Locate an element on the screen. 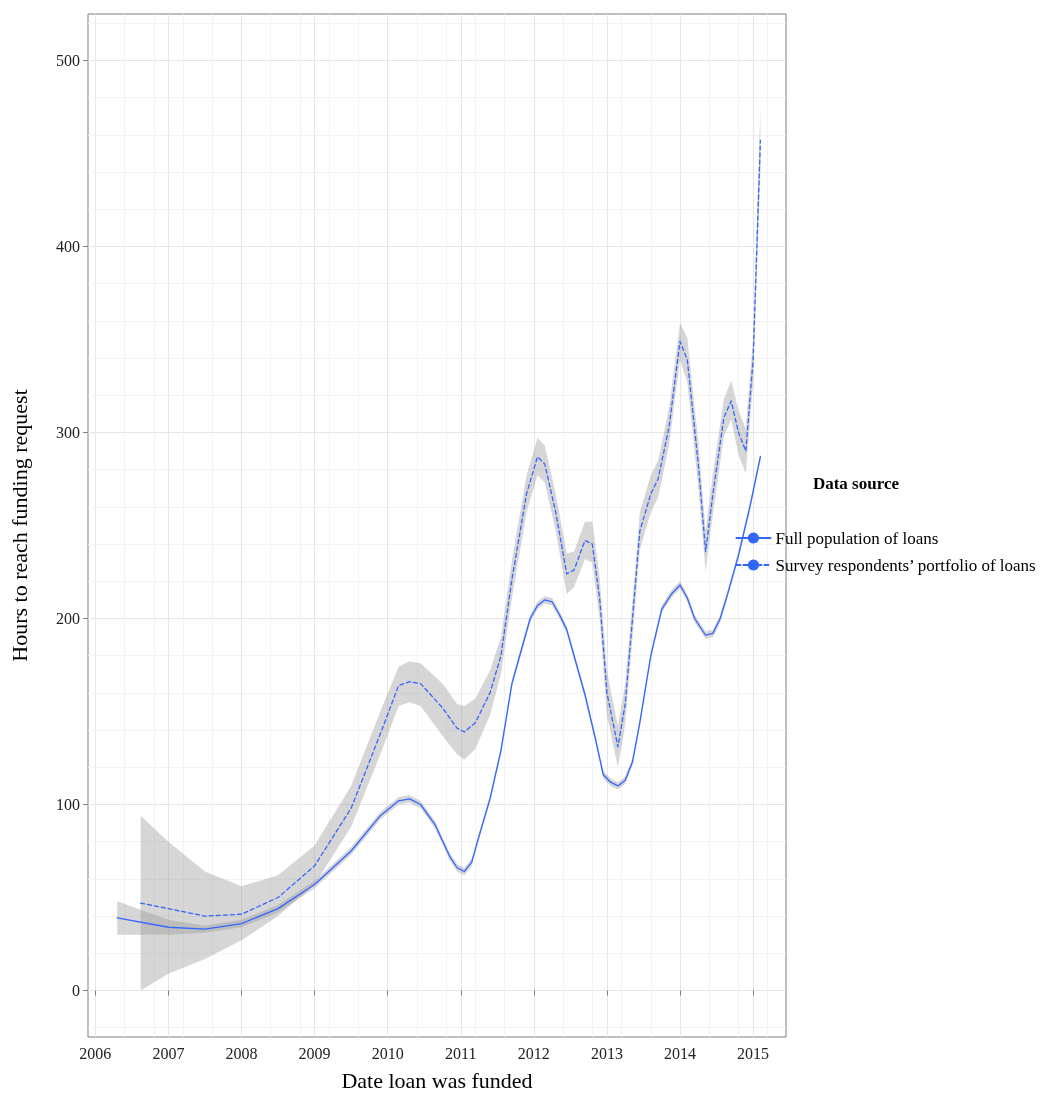 The image size is (1052, 1103). x-tick-label: 2013 is located at coordinates (606, 1053).